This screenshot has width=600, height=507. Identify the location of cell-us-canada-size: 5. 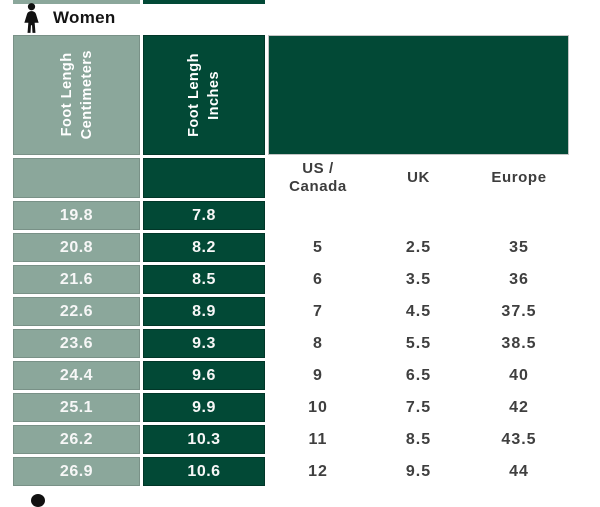
(318, 247).